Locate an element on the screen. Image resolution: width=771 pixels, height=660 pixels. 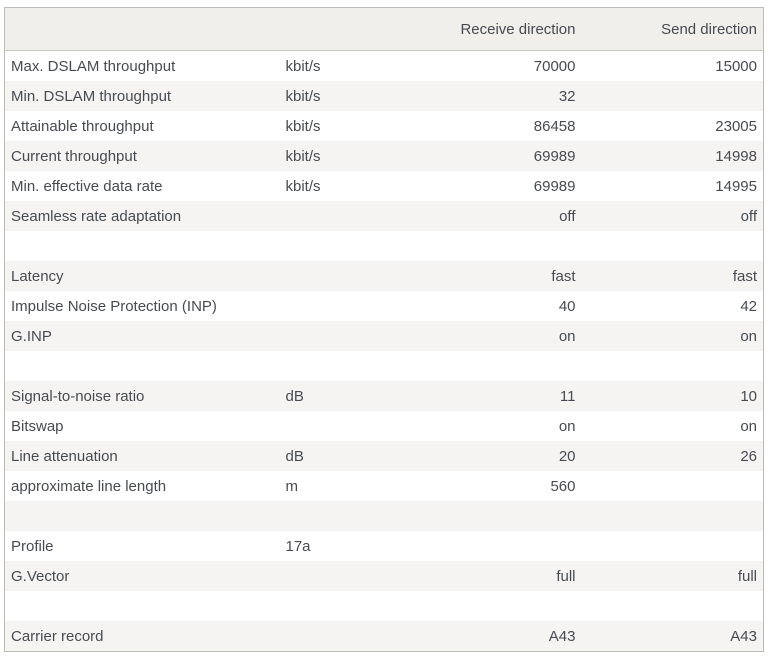
column-header-send: Send direction is located at coordinates (671, 29).